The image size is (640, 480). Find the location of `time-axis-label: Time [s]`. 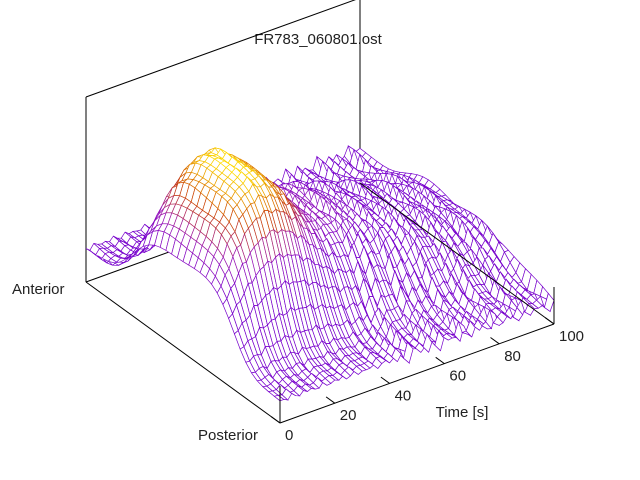

time-axis-label: Time [s] is located at coordinates (462, 412).